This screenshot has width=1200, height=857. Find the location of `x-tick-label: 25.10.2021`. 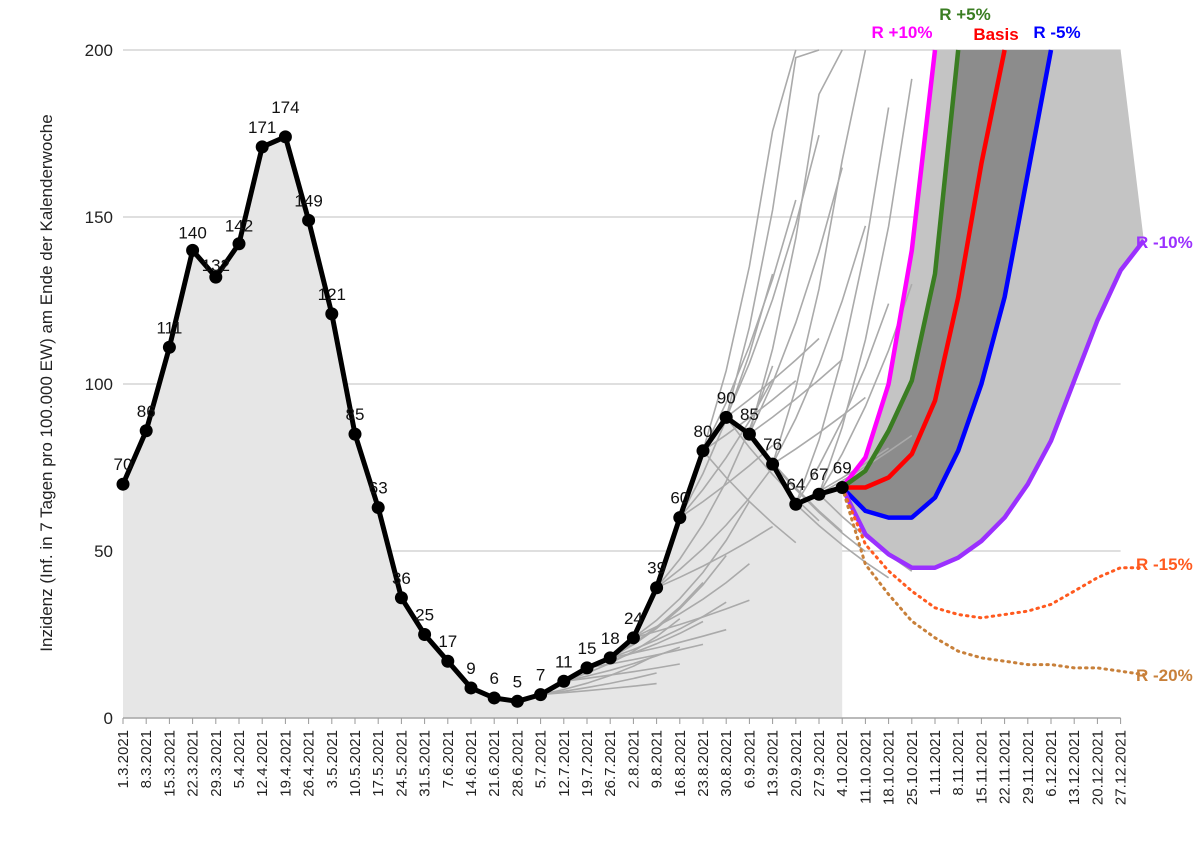

x-tick-label: 25.10.2021 is located at coordinates (912, 767).